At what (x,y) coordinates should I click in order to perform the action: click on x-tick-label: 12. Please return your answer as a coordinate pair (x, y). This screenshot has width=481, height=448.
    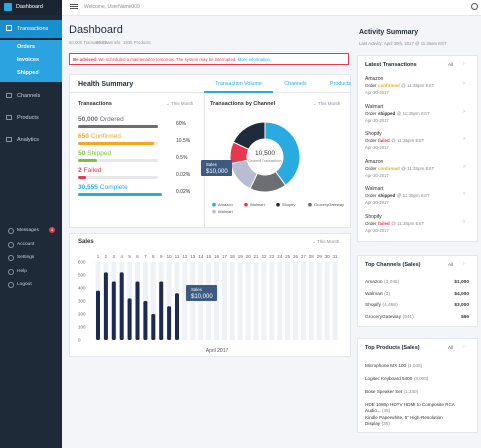
    Looking at the image, I should click on (185, 256).